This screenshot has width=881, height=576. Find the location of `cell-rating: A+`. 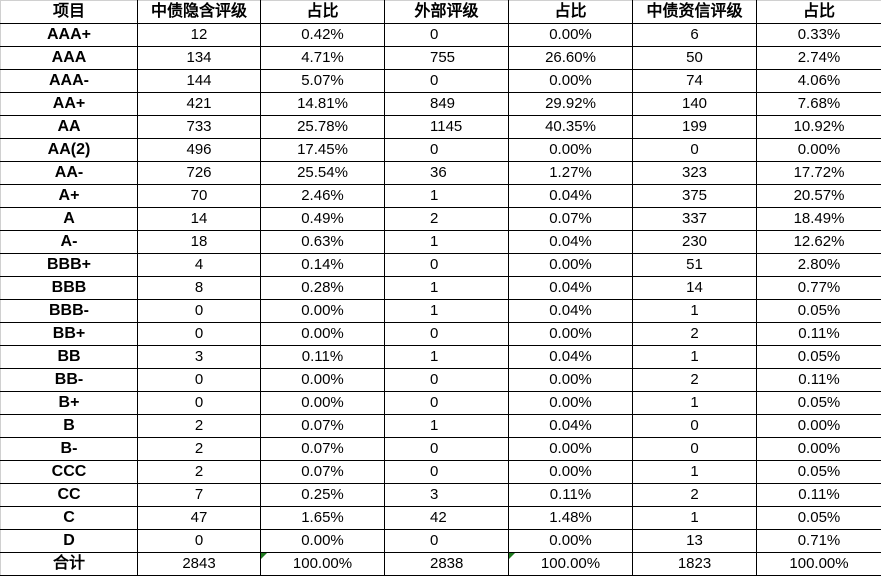

cell-rating: A+ is located at coordinates (69, 196).